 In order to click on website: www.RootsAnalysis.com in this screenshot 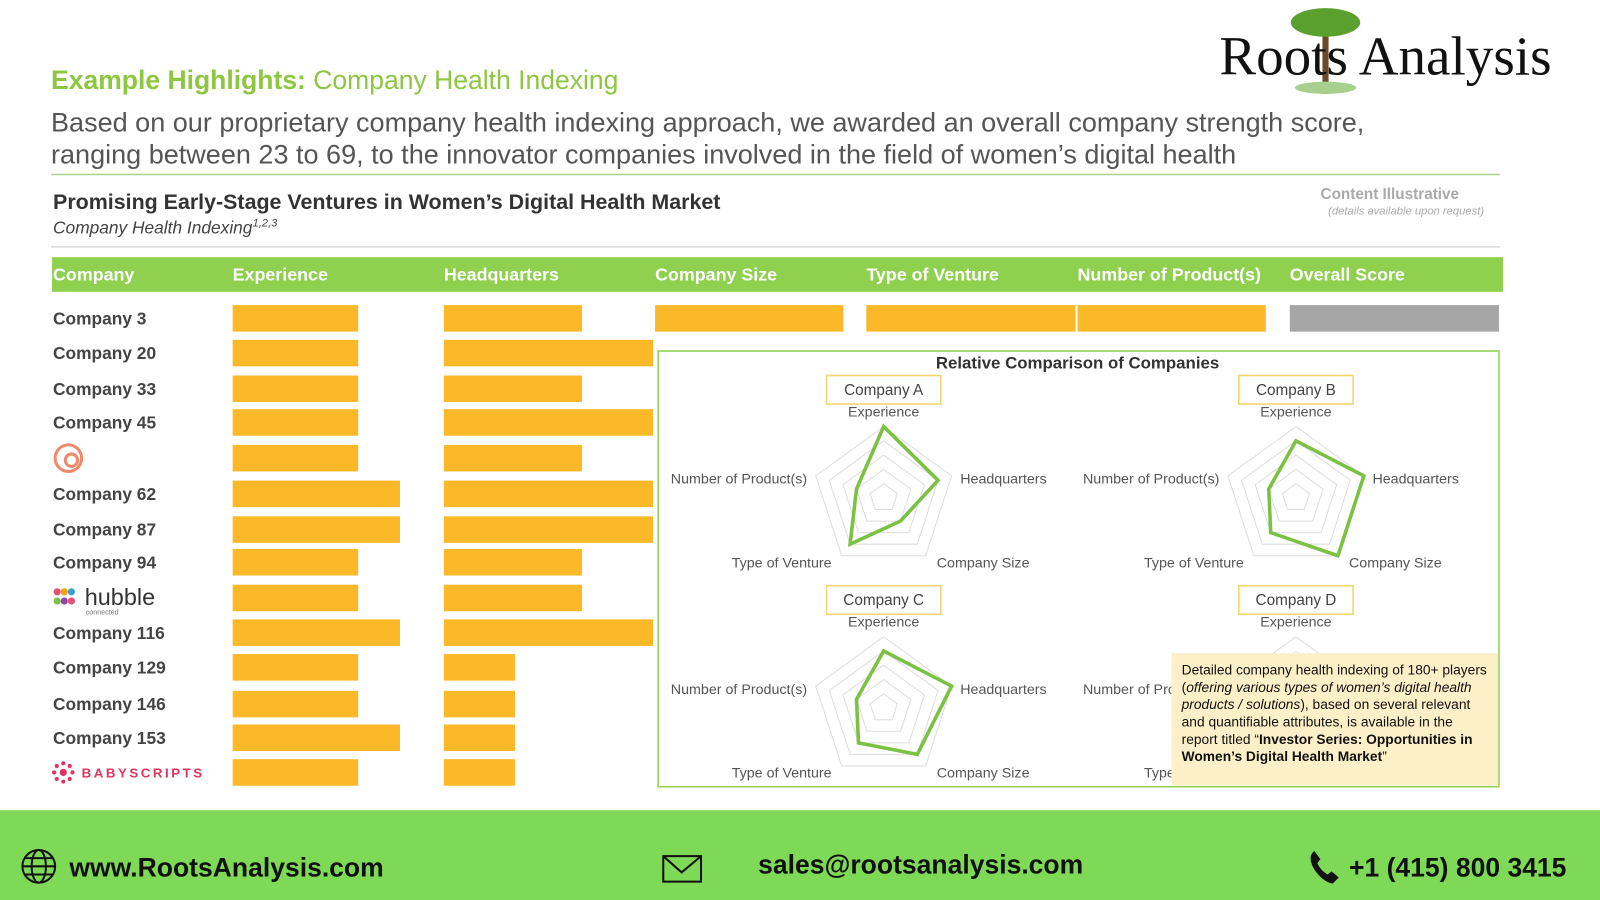, I will do `click(225, 868)`.